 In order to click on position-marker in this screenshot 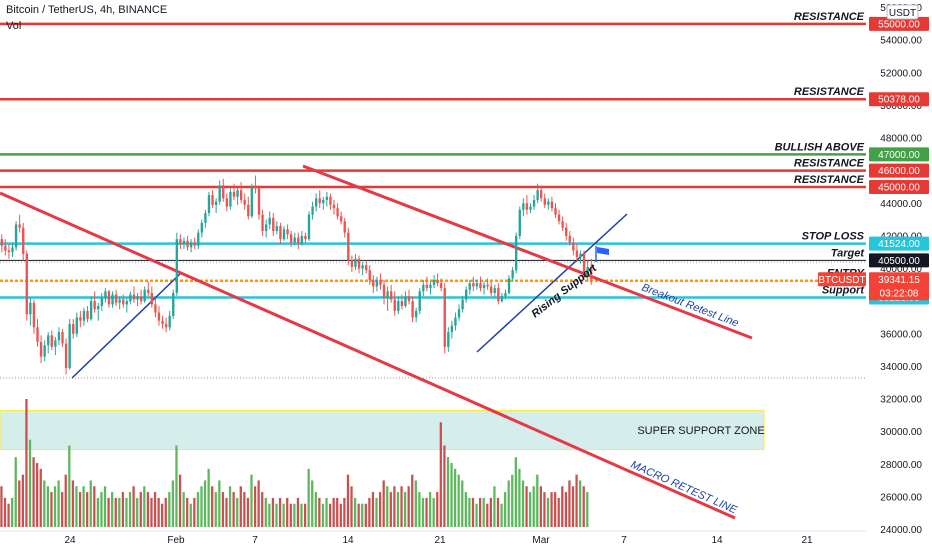, I will do `click(602, 254)`.